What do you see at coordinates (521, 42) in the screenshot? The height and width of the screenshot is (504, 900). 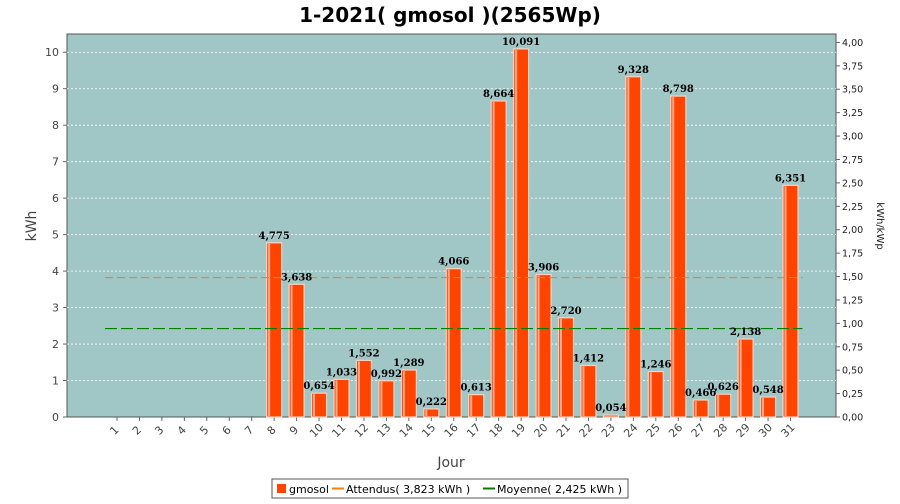 I see `value-label: 10,091` at bounding box center [521, 42].